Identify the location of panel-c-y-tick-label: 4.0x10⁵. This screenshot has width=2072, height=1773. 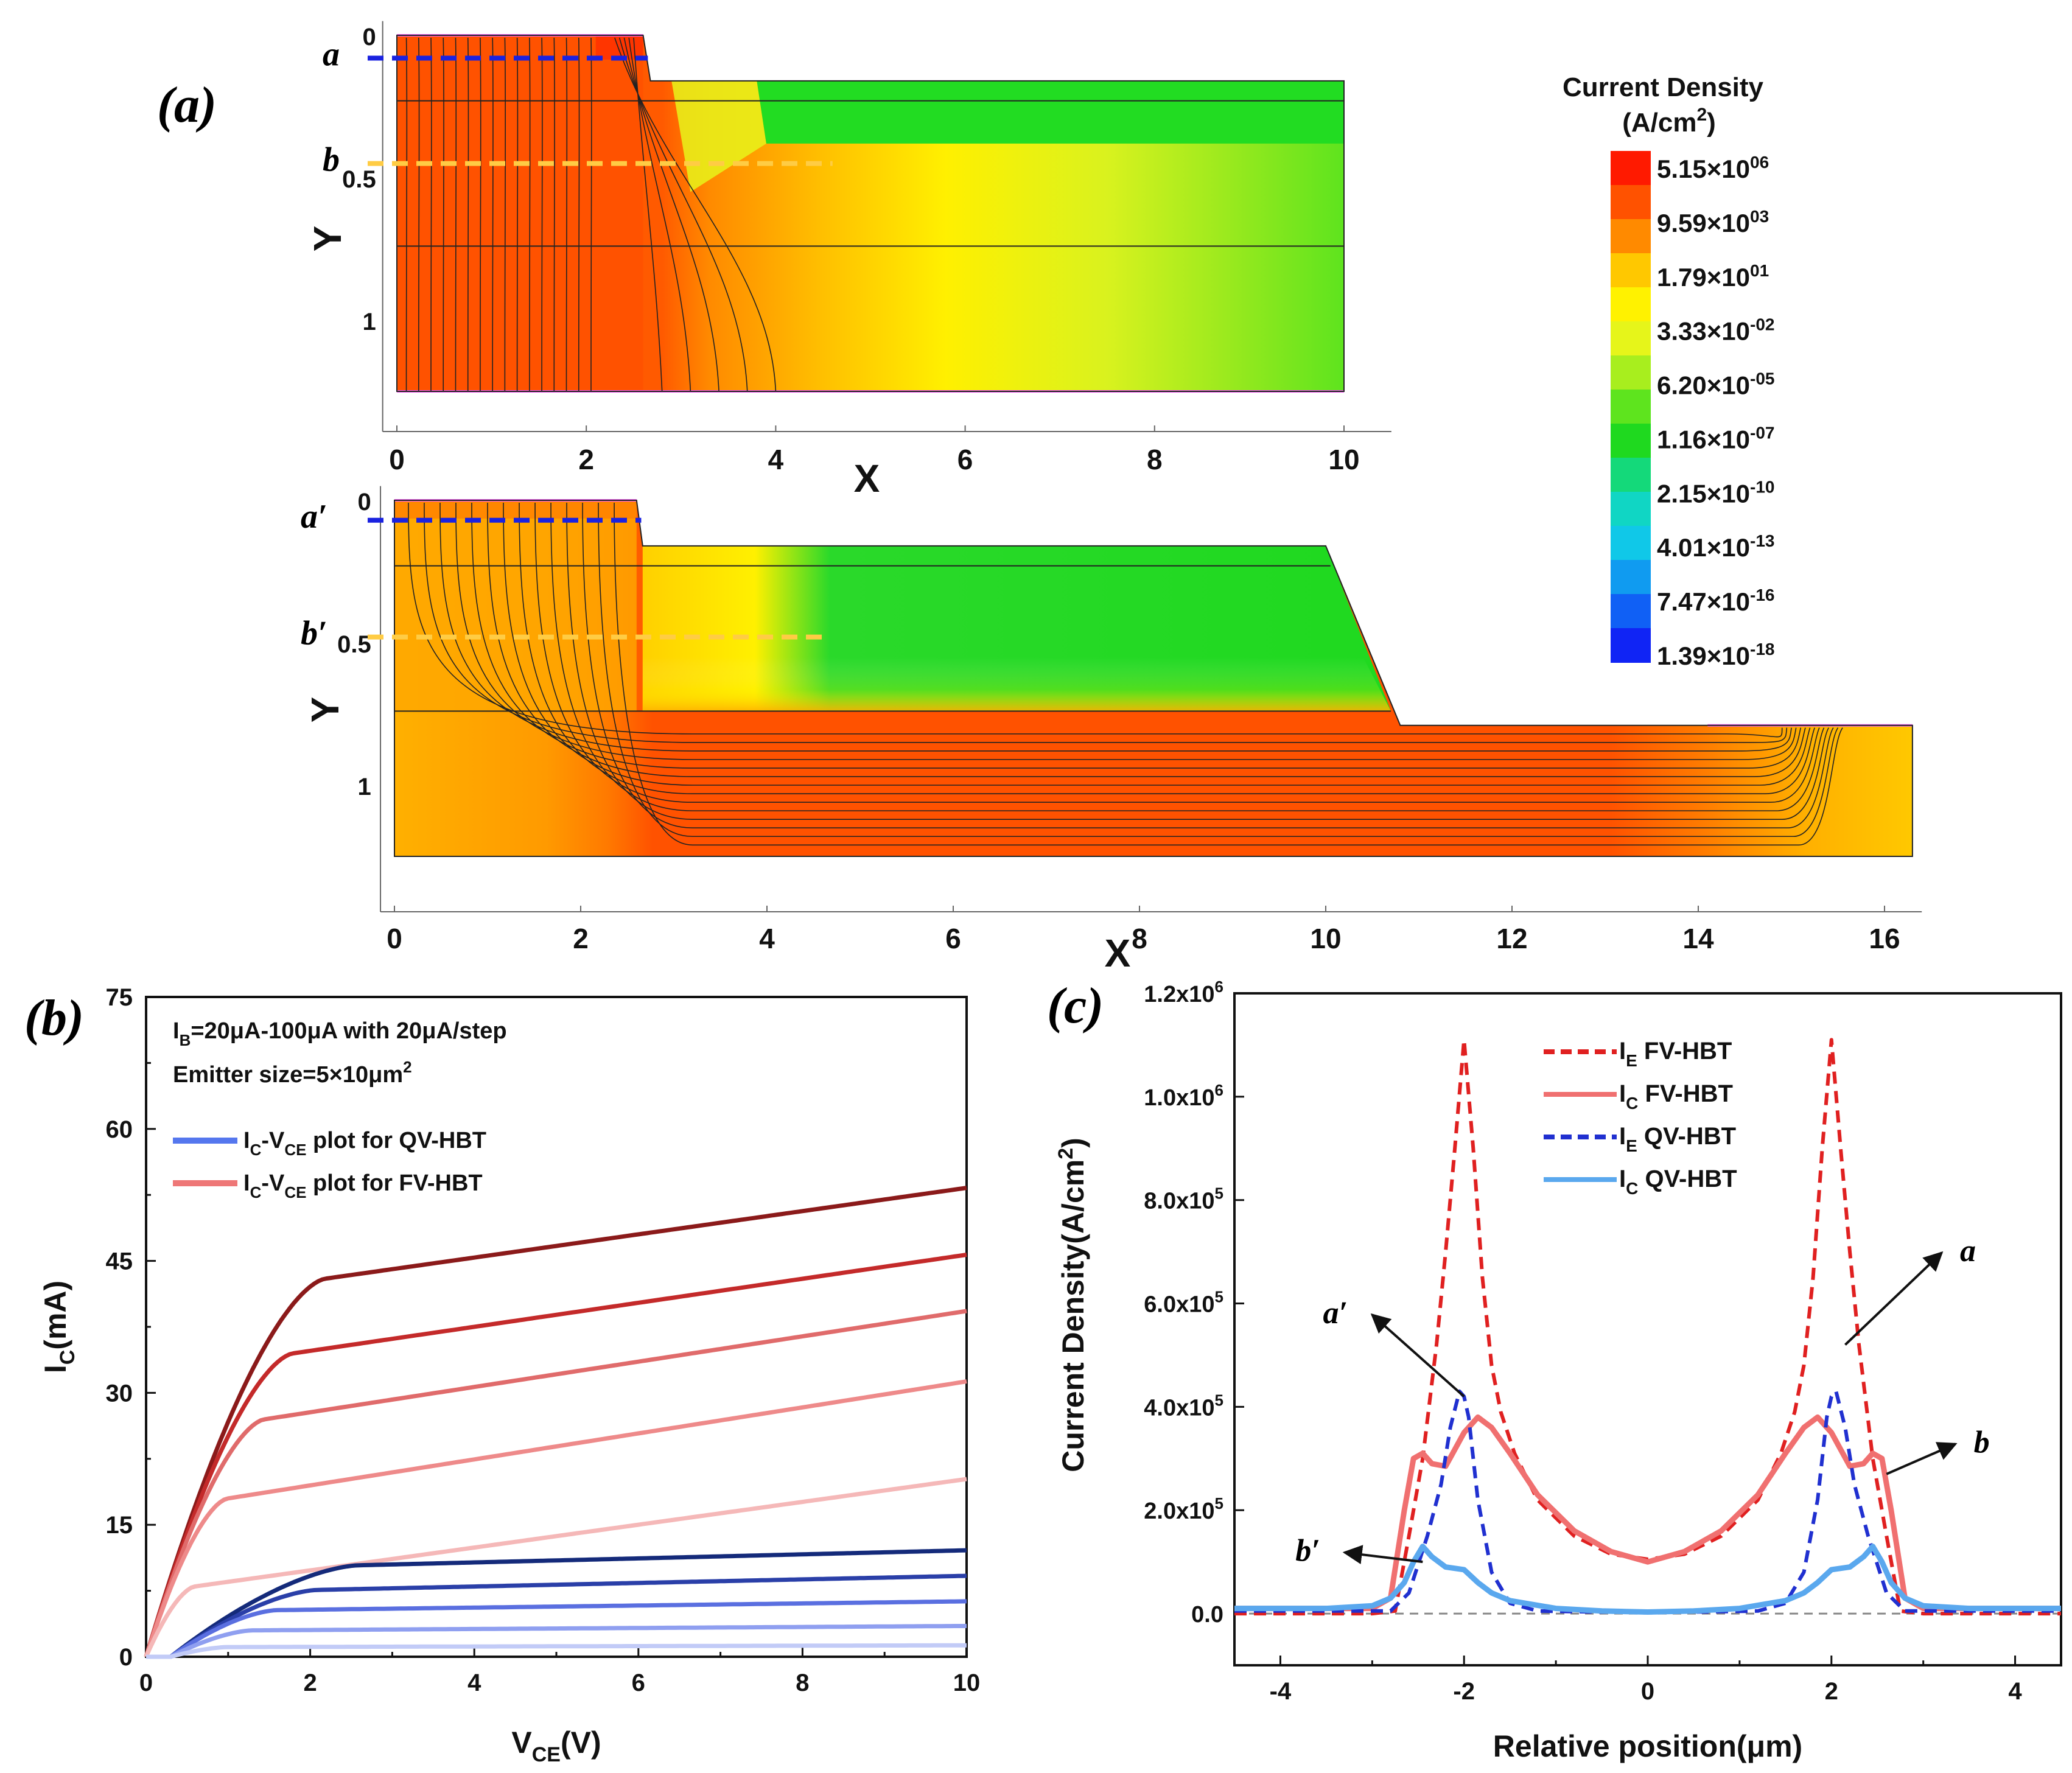
(1183, 1406).